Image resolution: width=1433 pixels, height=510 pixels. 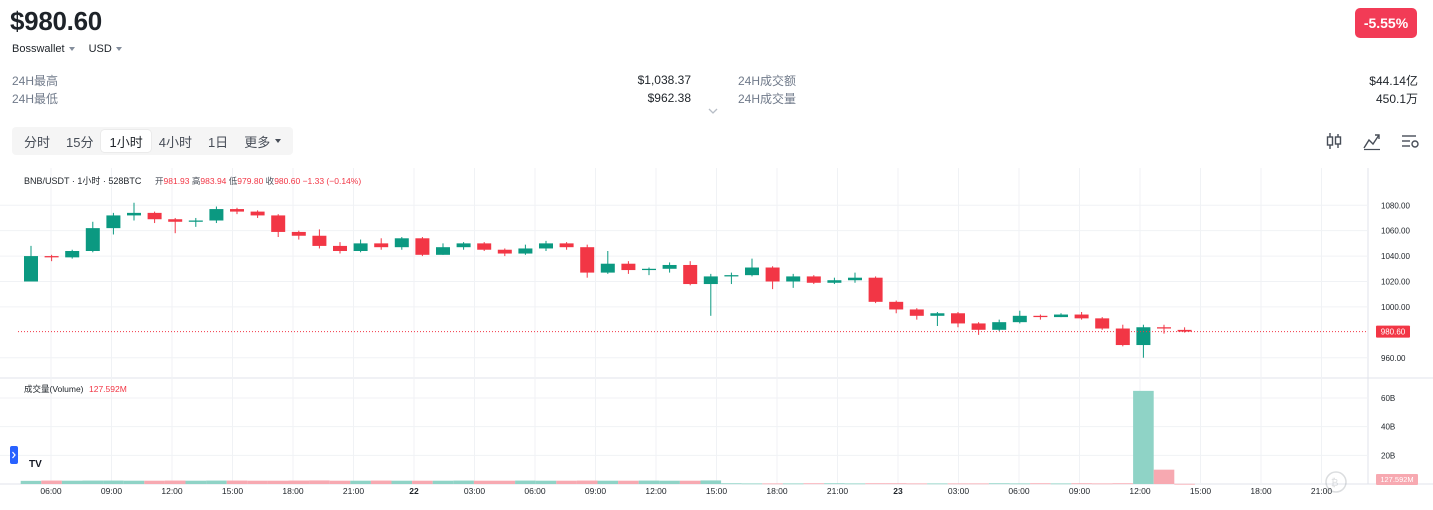 I want to click on stat-value: $962.38, so click(x=669, y=98).